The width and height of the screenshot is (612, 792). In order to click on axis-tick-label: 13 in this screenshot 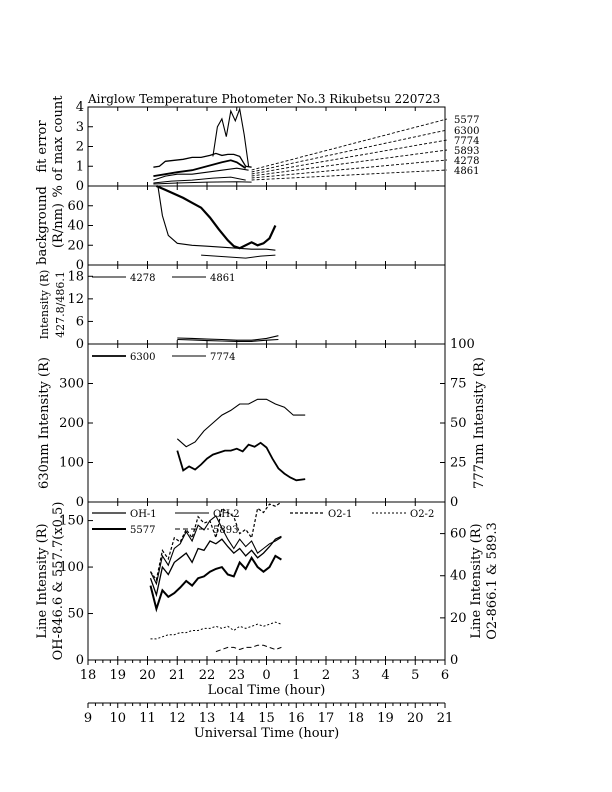, I will do `click(207, 718)`.